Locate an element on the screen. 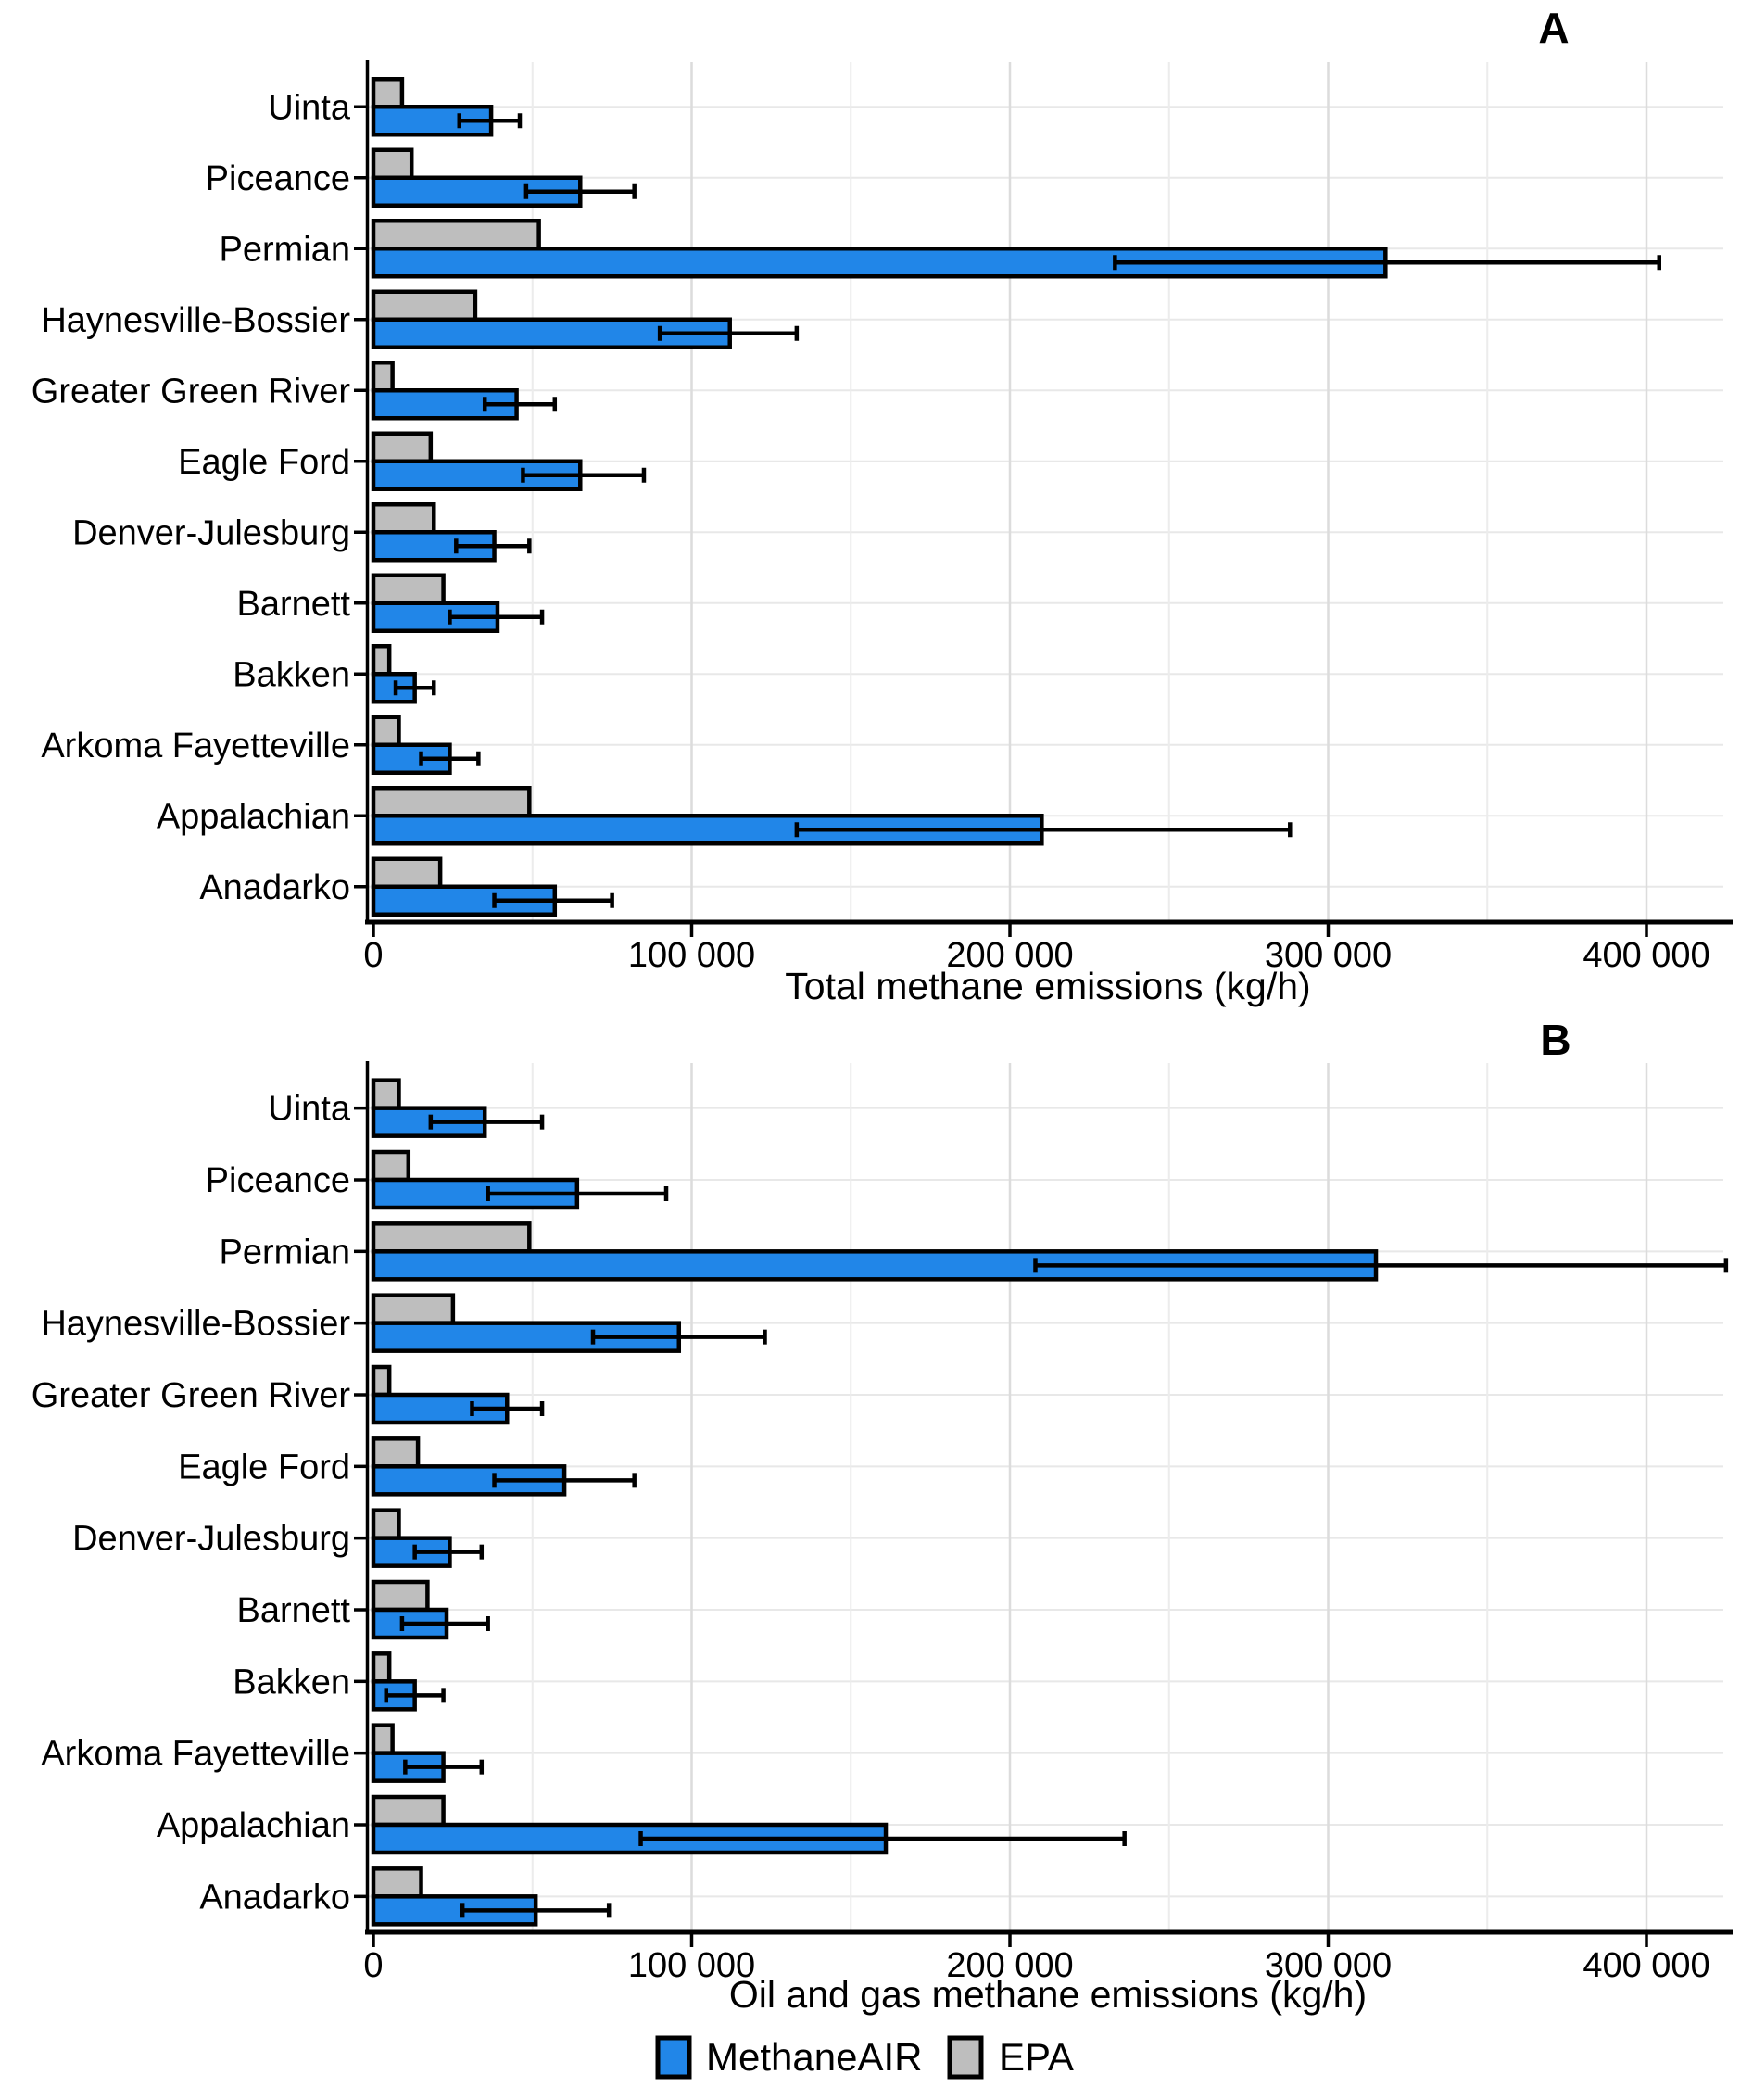  legend: MethaneAIR EPA is located at coordinates (864, 2057).